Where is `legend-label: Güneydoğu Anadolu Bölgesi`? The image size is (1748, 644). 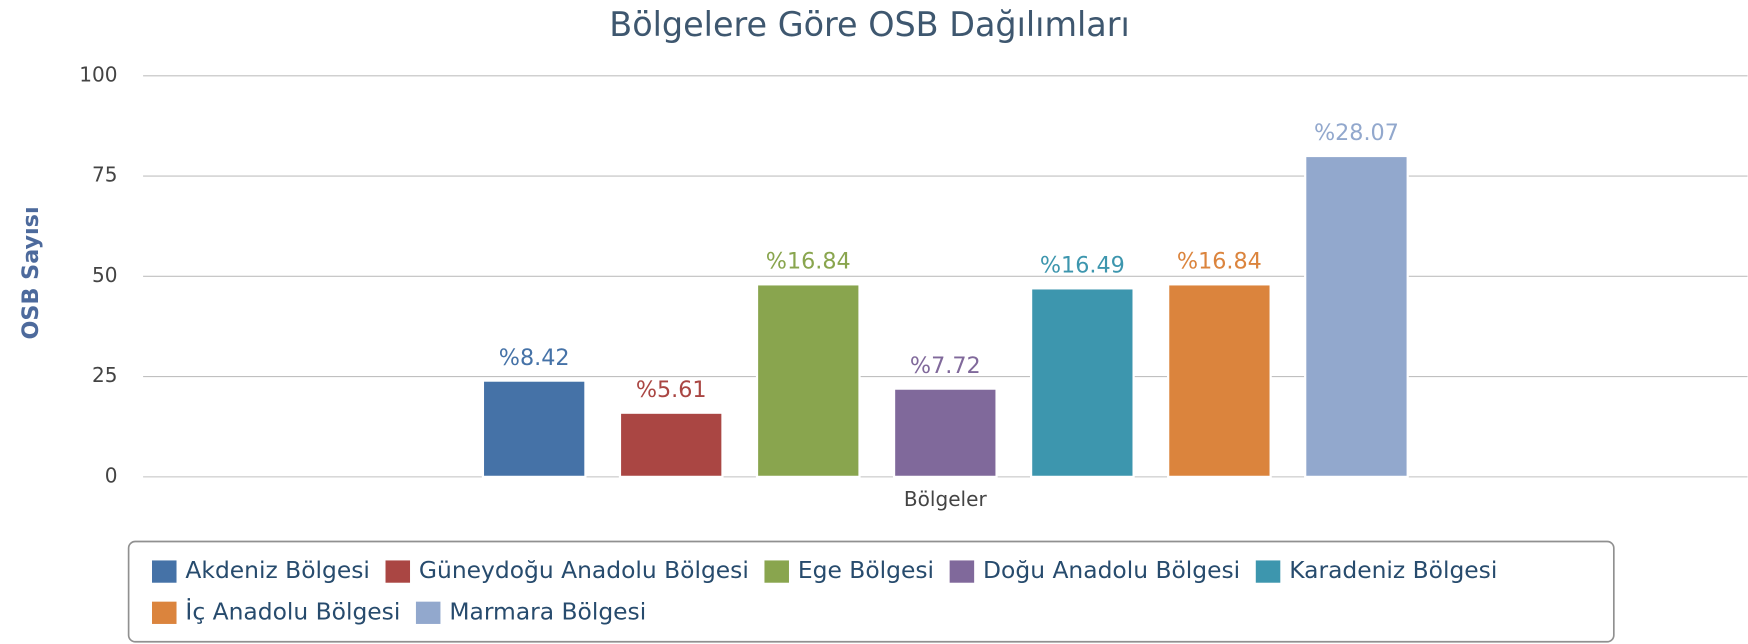 legend-label: Güneydoğu Anadolu Bölgesi is located at coordinates (584, 570).